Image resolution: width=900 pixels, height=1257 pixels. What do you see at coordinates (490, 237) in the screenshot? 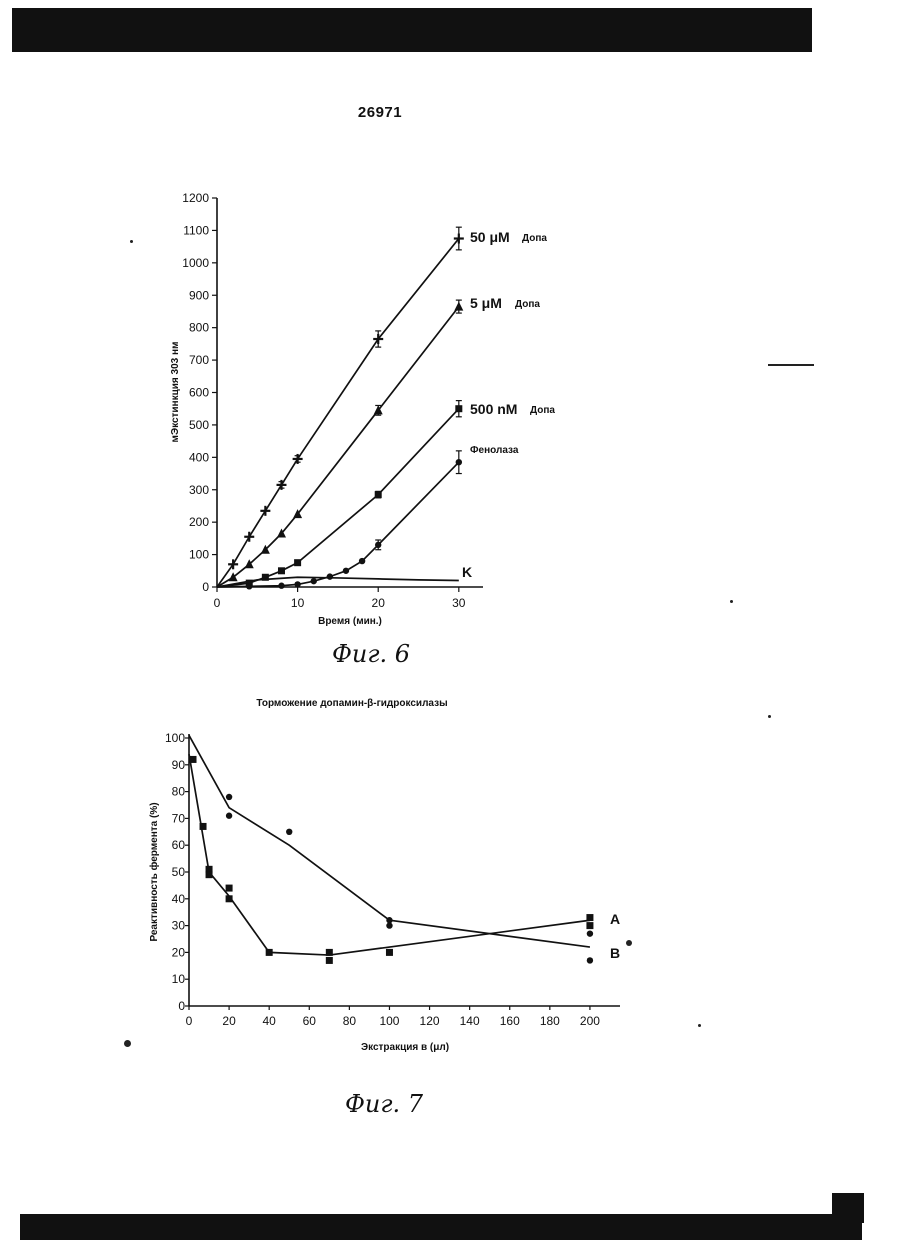
I see `series-label: 50 μM` at bounding box center [490, 237].